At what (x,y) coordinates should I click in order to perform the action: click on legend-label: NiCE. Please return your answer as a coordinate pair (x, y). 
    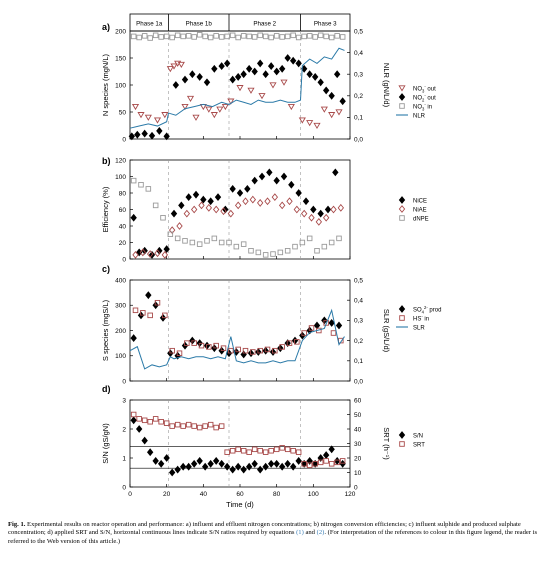
    Looking at the image, I should click on (420, 202).